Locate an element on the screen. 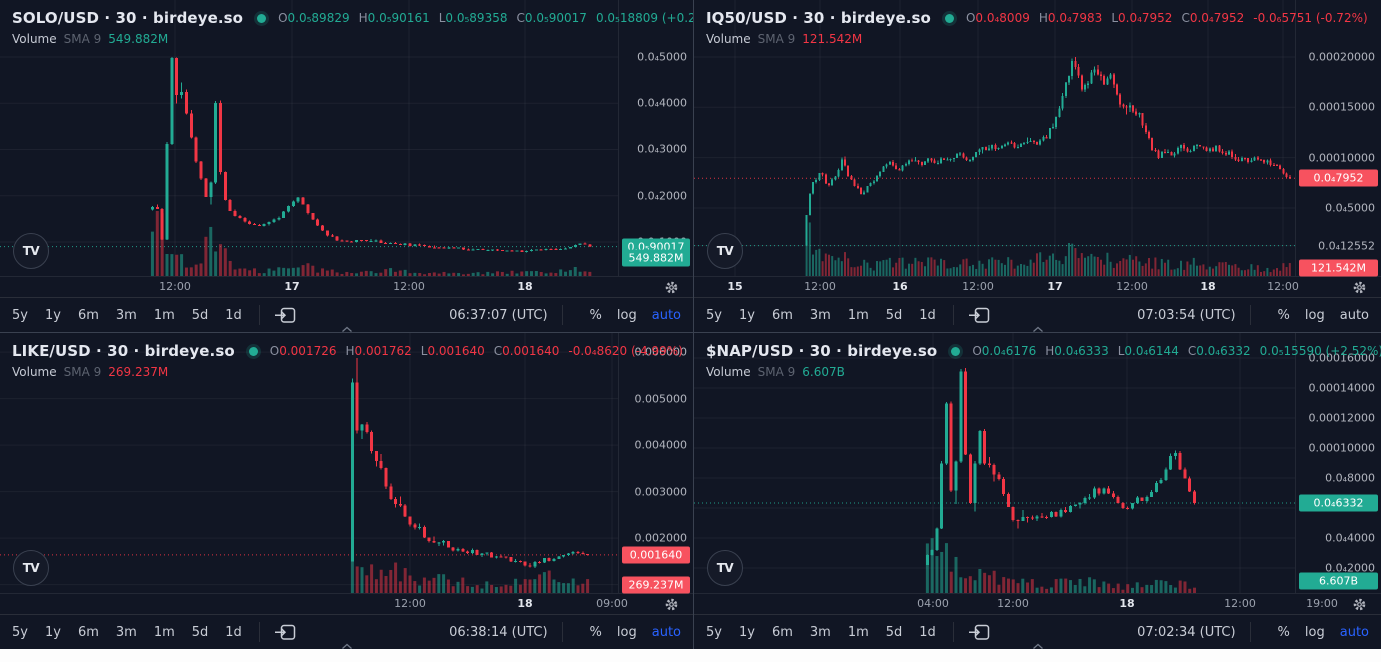  time-tick-label: 16 is located at coordinates (900, 286).